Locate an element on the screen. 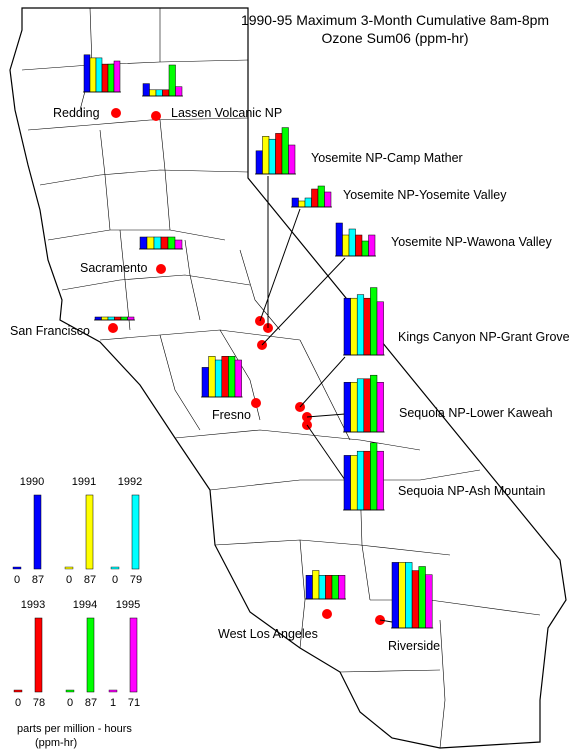  site-label: Sacramento is located at coordinates (113, 268).